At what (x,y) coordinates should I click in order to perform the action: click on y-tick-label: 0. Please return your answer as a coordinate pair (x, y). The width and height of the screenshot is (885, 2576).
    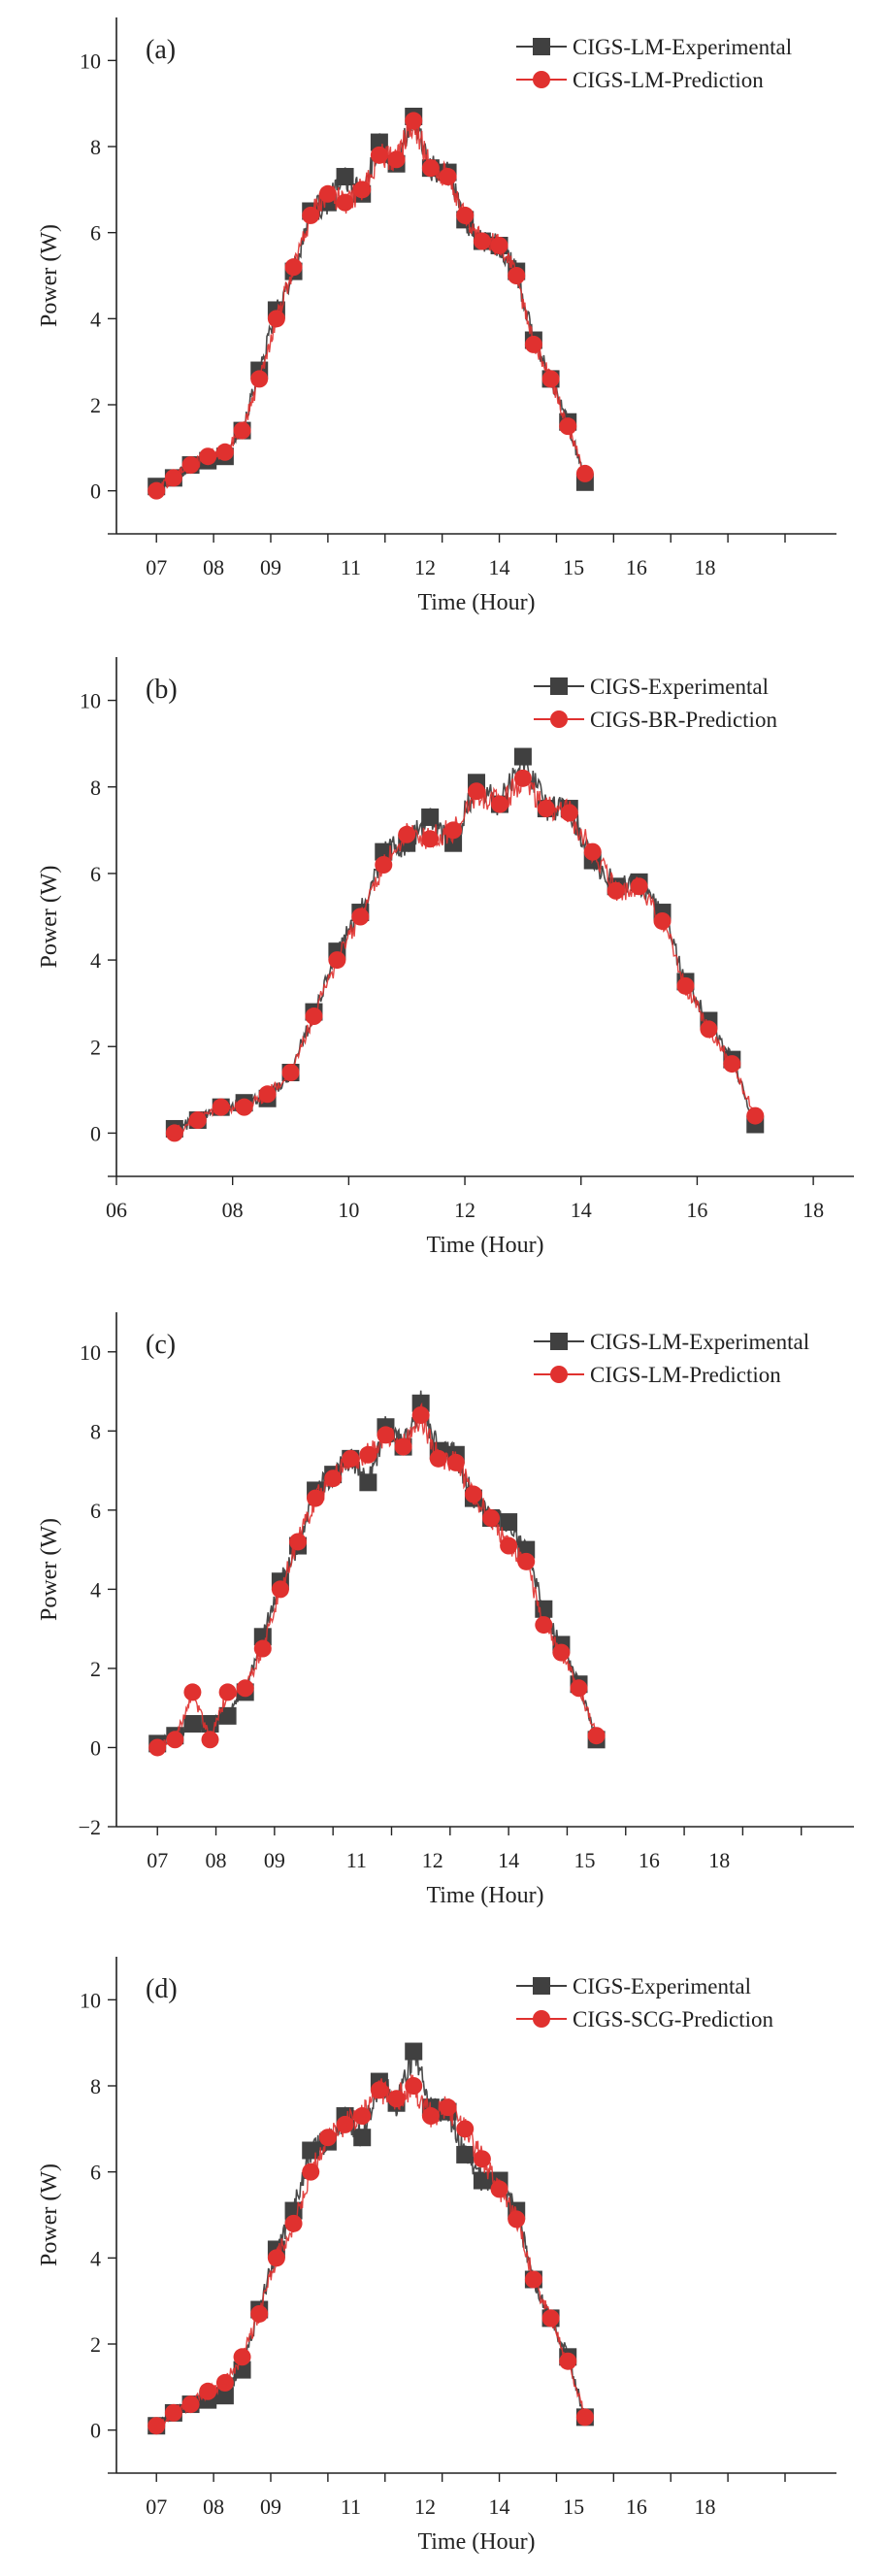
    Looking at the image, I should click on (95, 491).